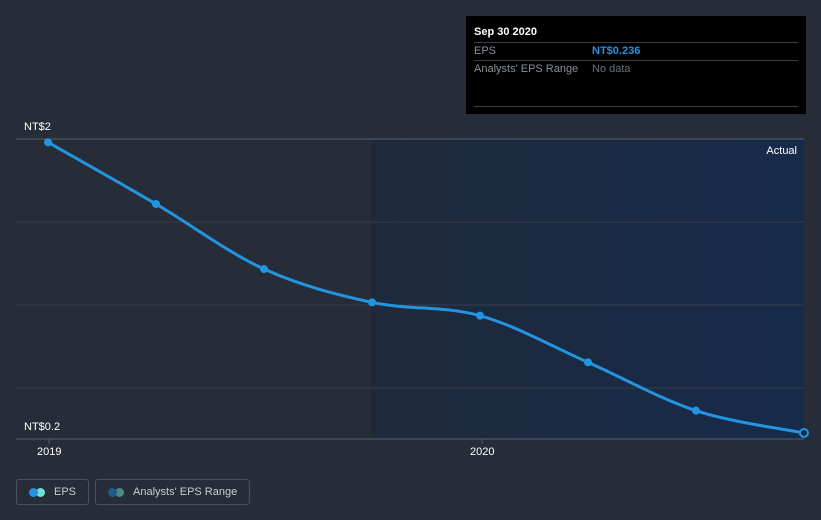  Describe the element at coordinates (185, 492) in the screenshot. I see `legend-range-label: Analysts' EPS Range` at that location.